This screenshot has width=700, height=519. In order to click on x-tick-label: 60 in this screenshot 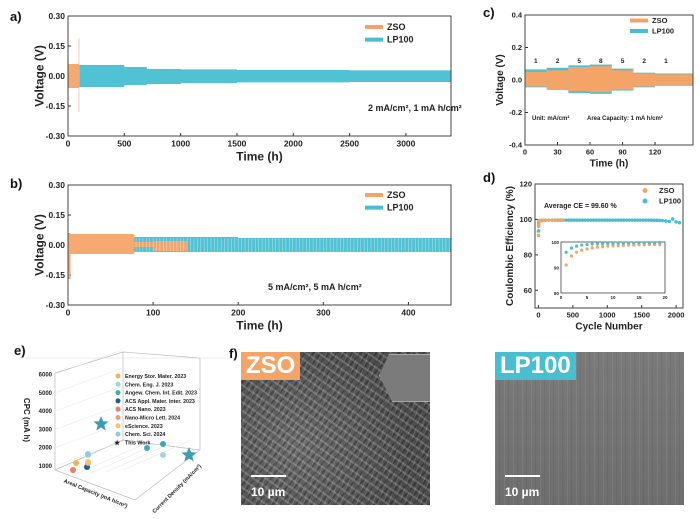, I will do `click(590, 152)`.